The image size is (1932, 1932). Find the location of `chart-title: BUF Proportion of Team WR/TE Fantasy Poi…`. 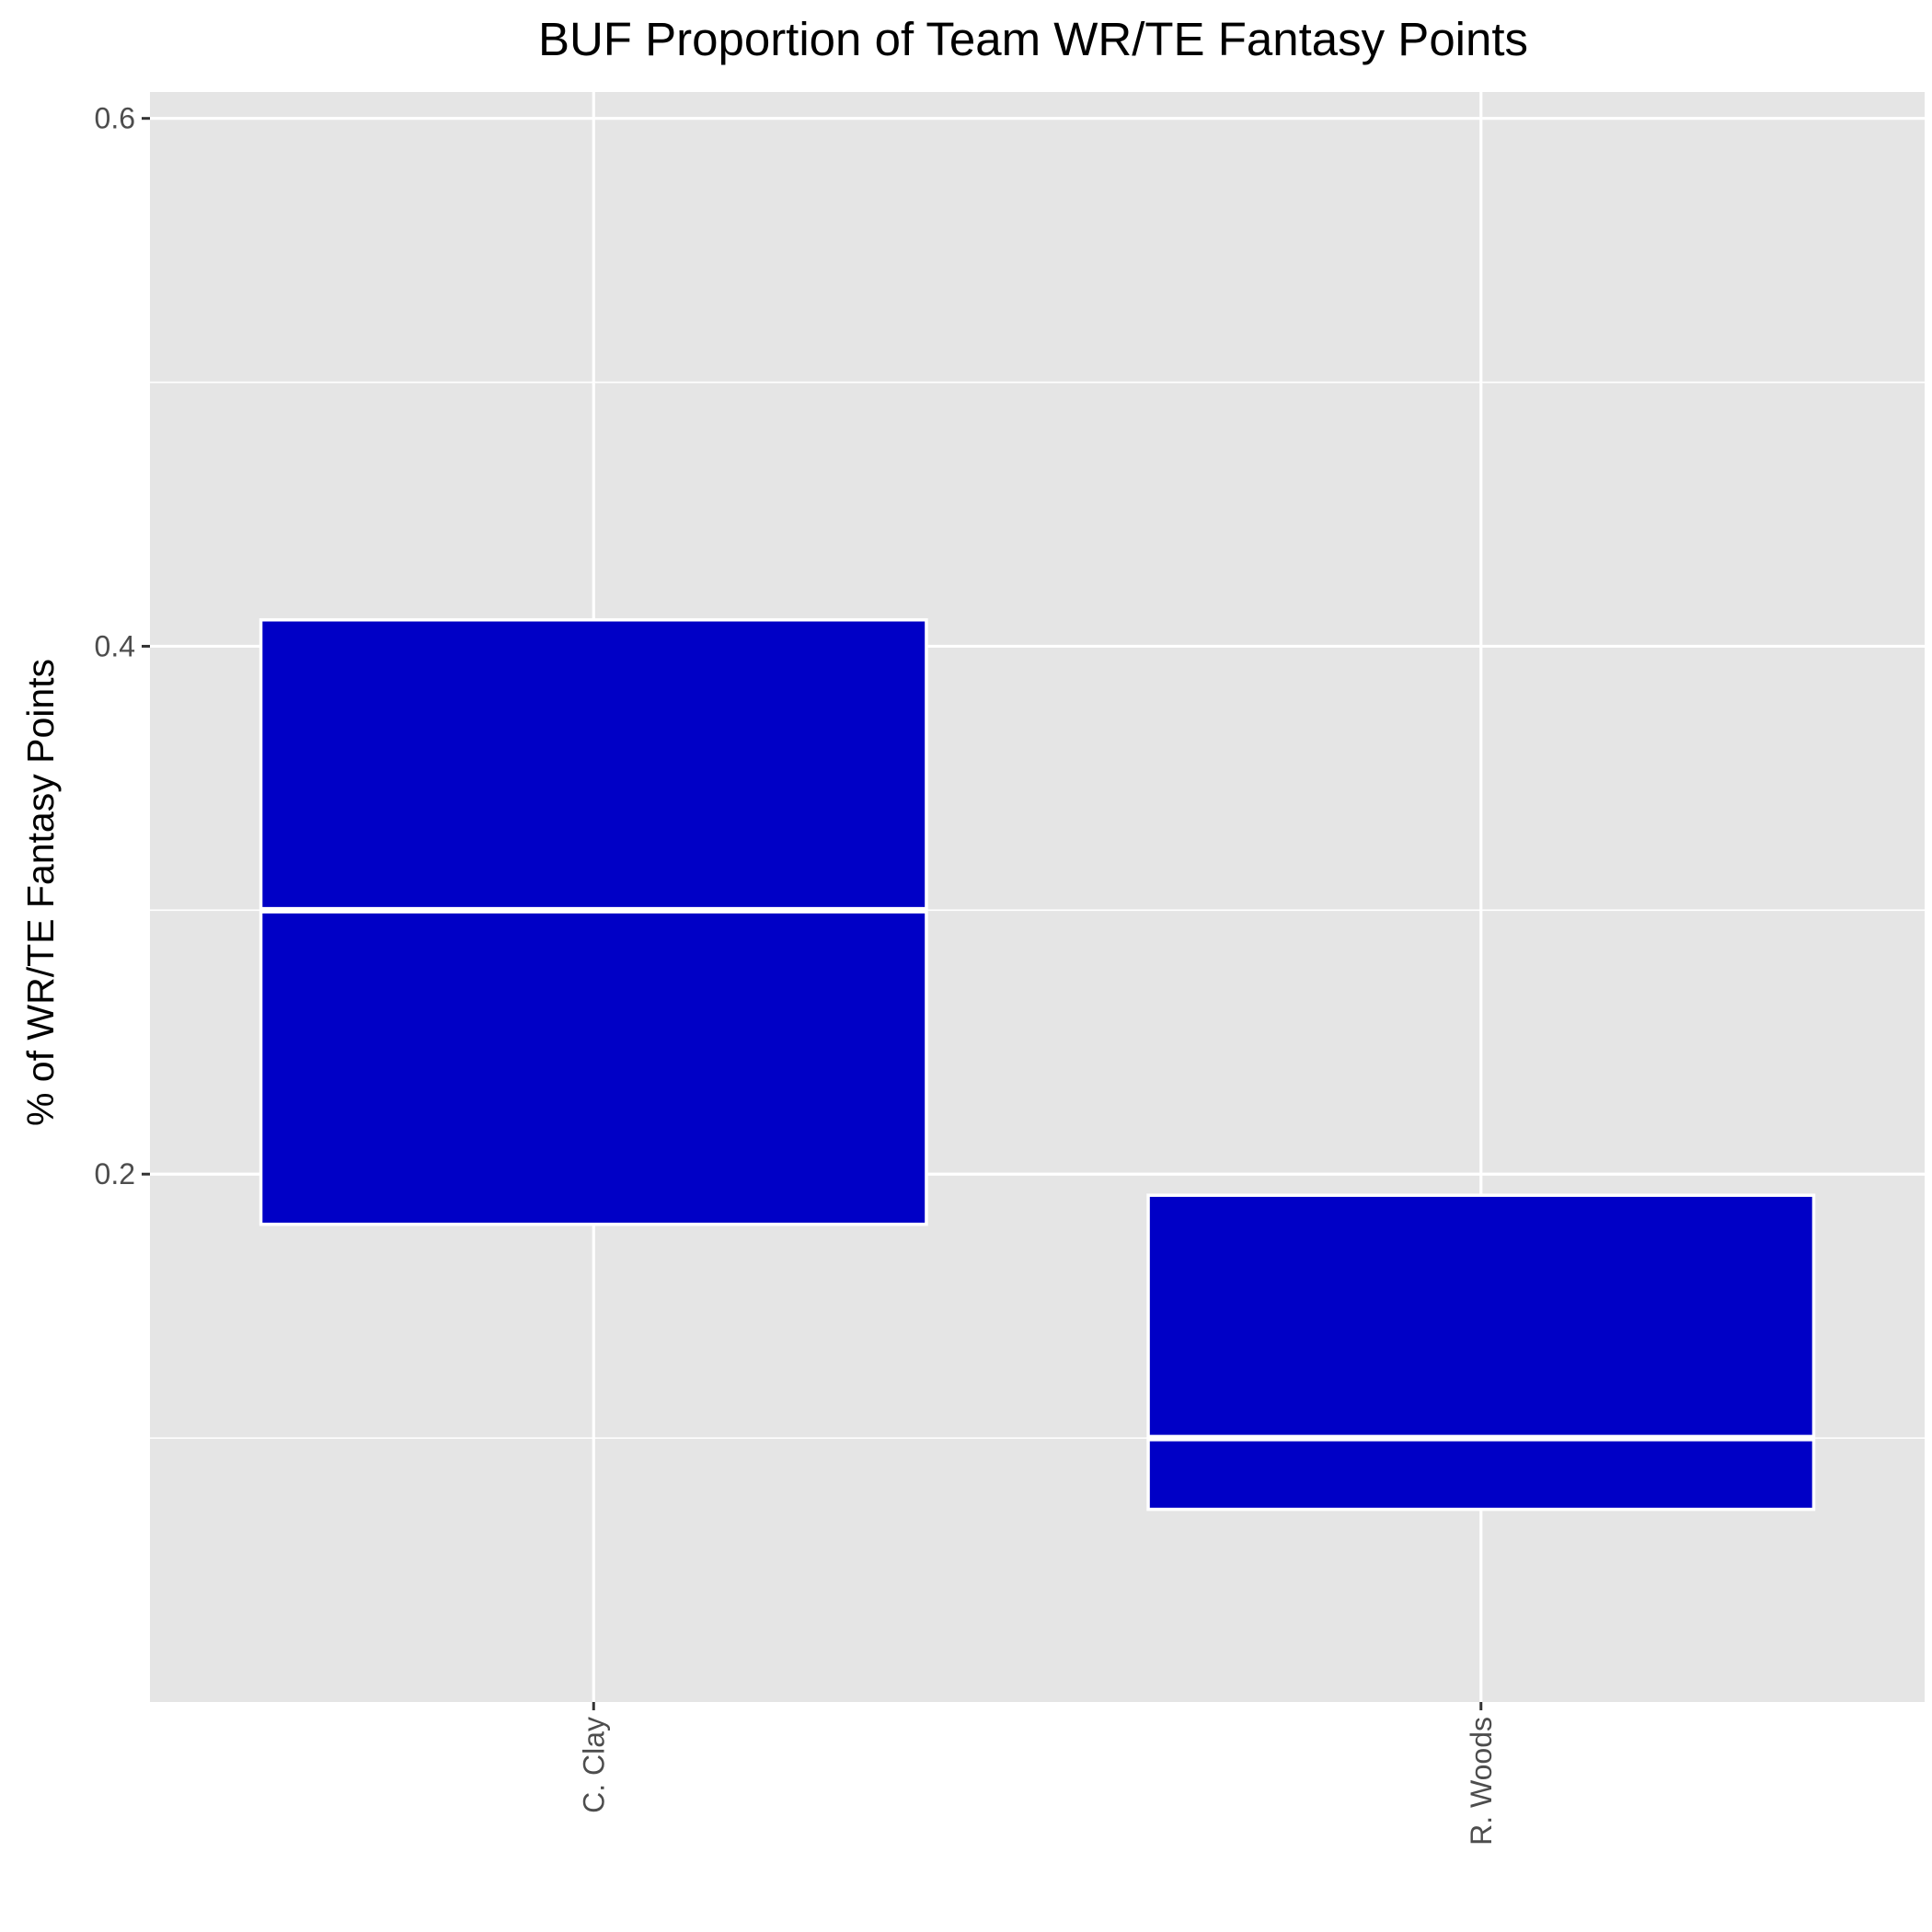

chart-title: BUF Proportion of Team WR/TE Fantasy Poi… is located at coordinates (1033, 39).